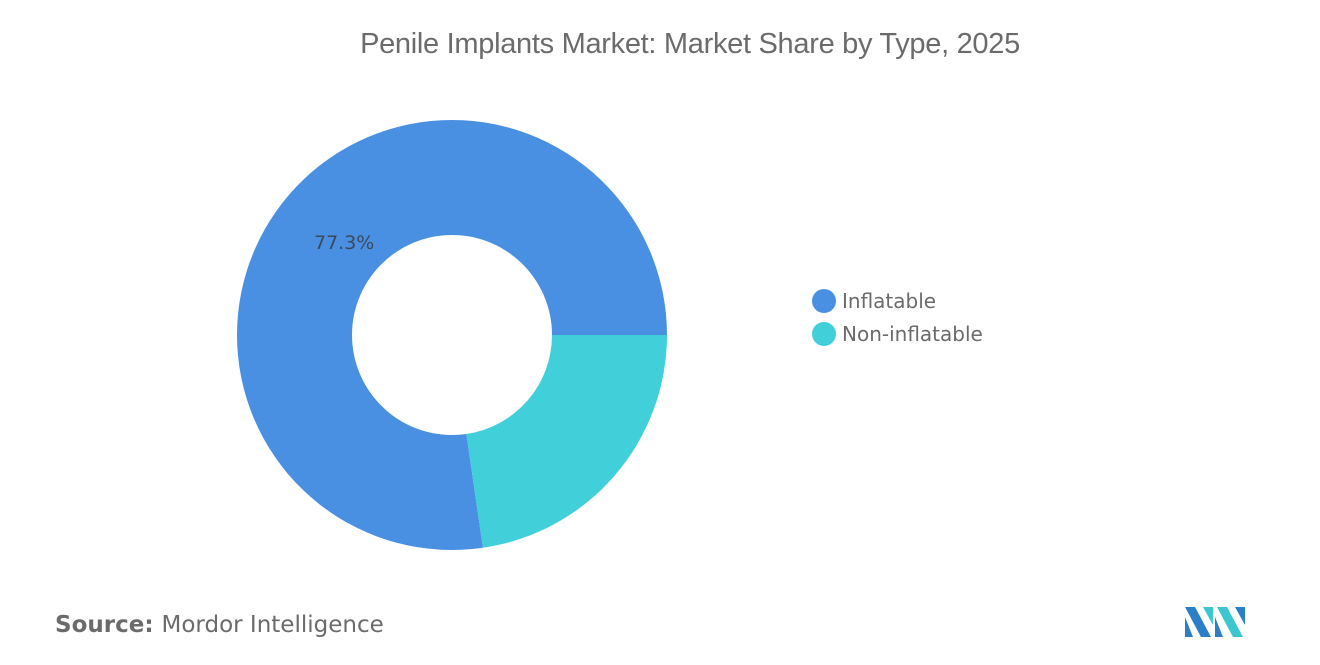  I want to click on source-key: Source:, so click(104, 625).